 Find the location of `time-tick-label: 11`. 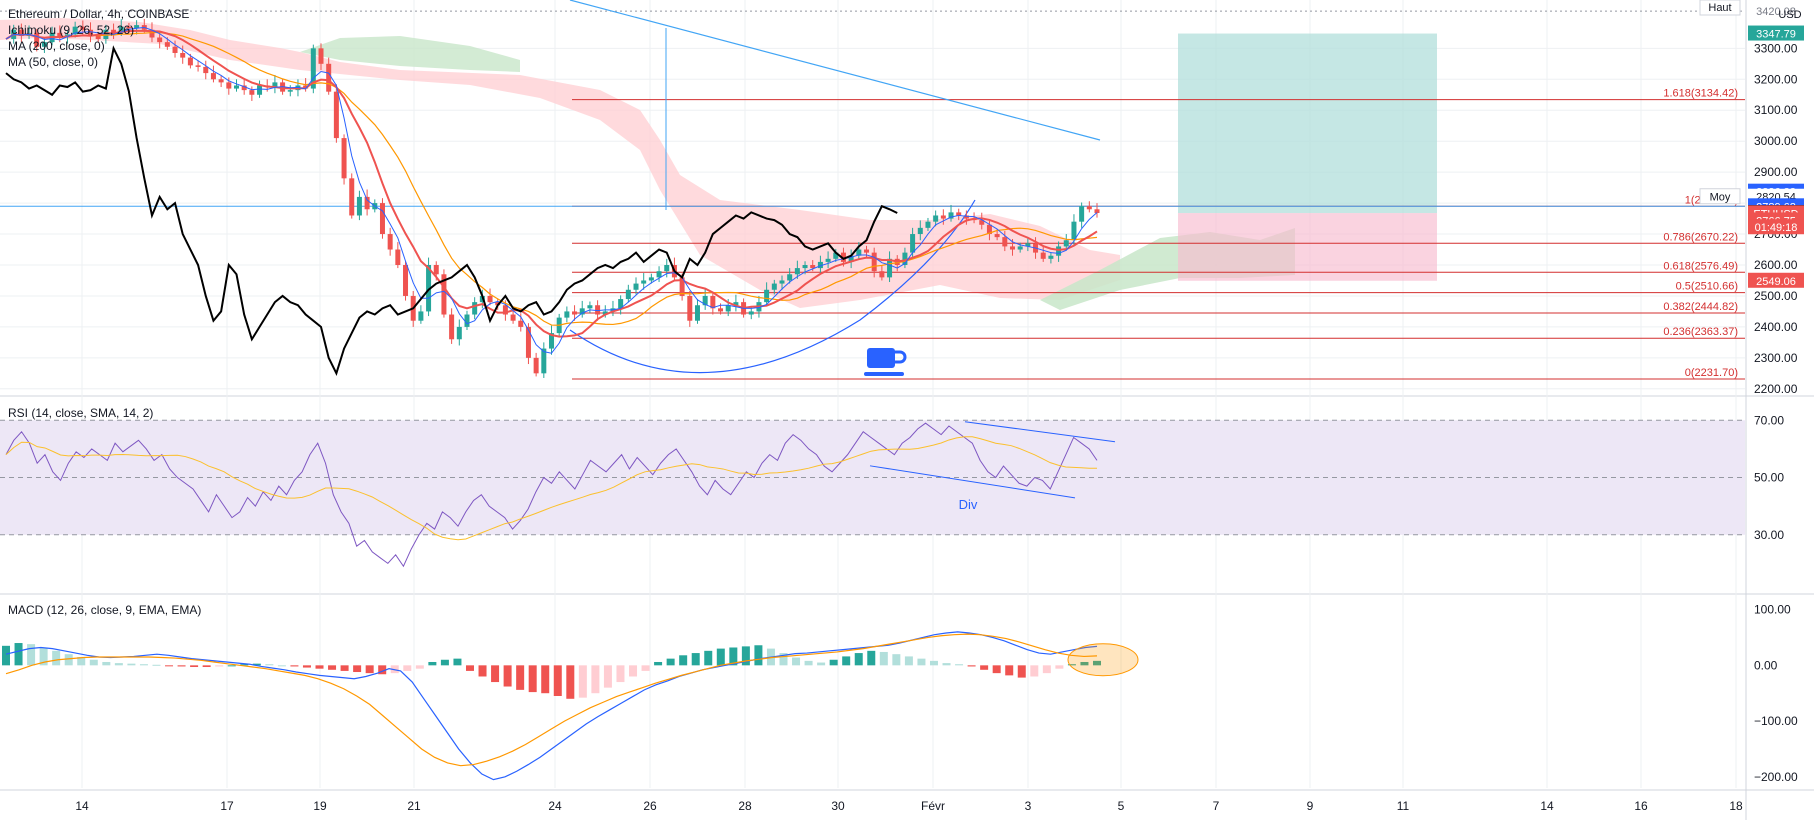

time-tick-label: 11 is located at coordinates (1403, 806).